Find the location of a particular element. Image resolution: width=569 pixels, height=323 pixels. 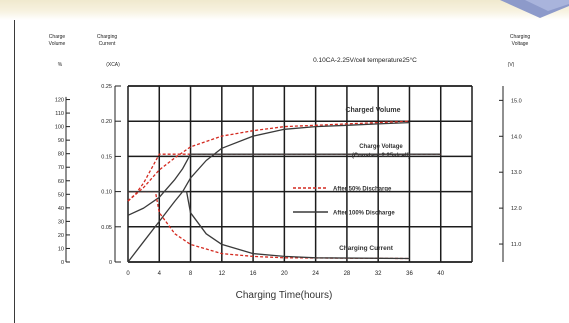

charging-current-tick-label-2: 0.10 is located at coordinates (106, 193).